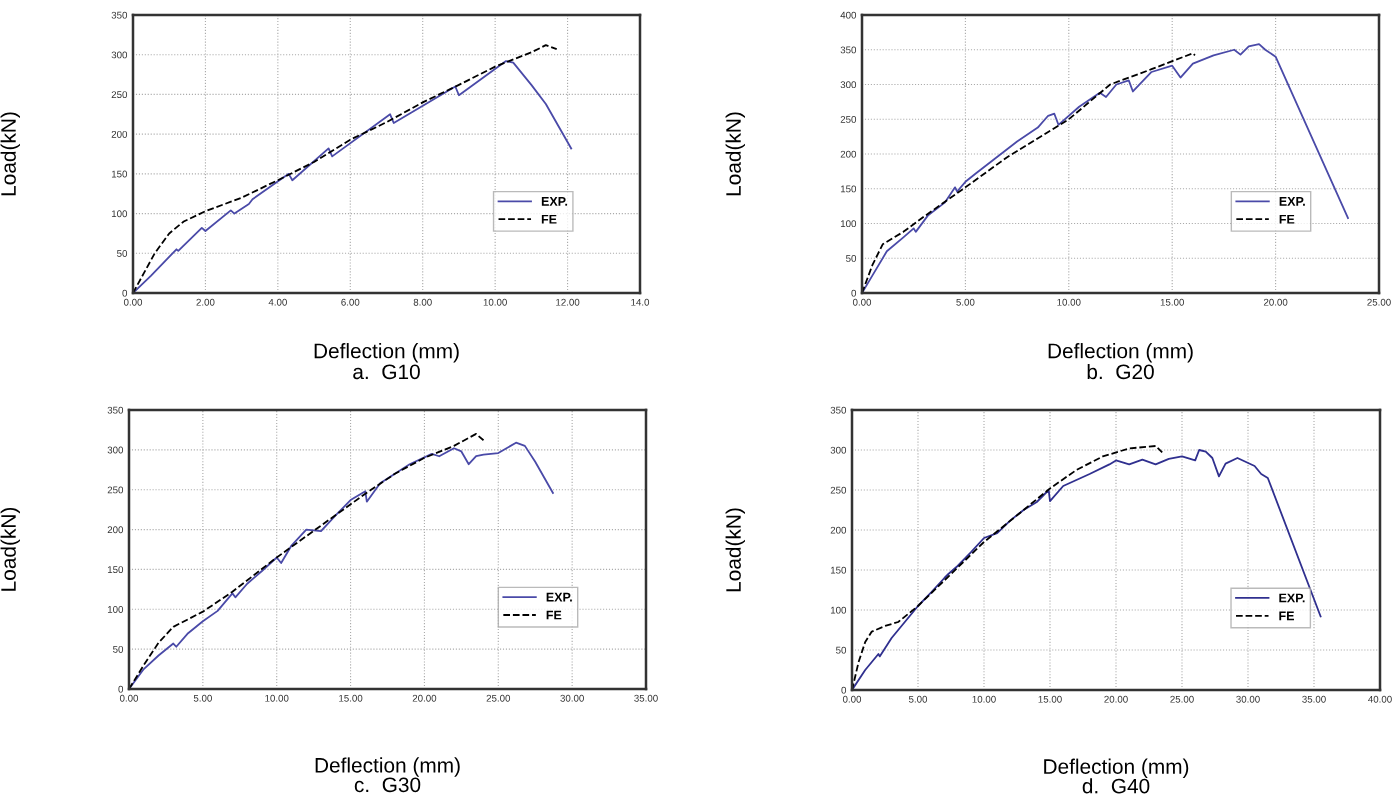 The width and height of the screenshot is (1397, 807). What do you see at coordinates (387, 785) in the screenshot?
I see `text: c. G30` at bounding box center [387, 785].